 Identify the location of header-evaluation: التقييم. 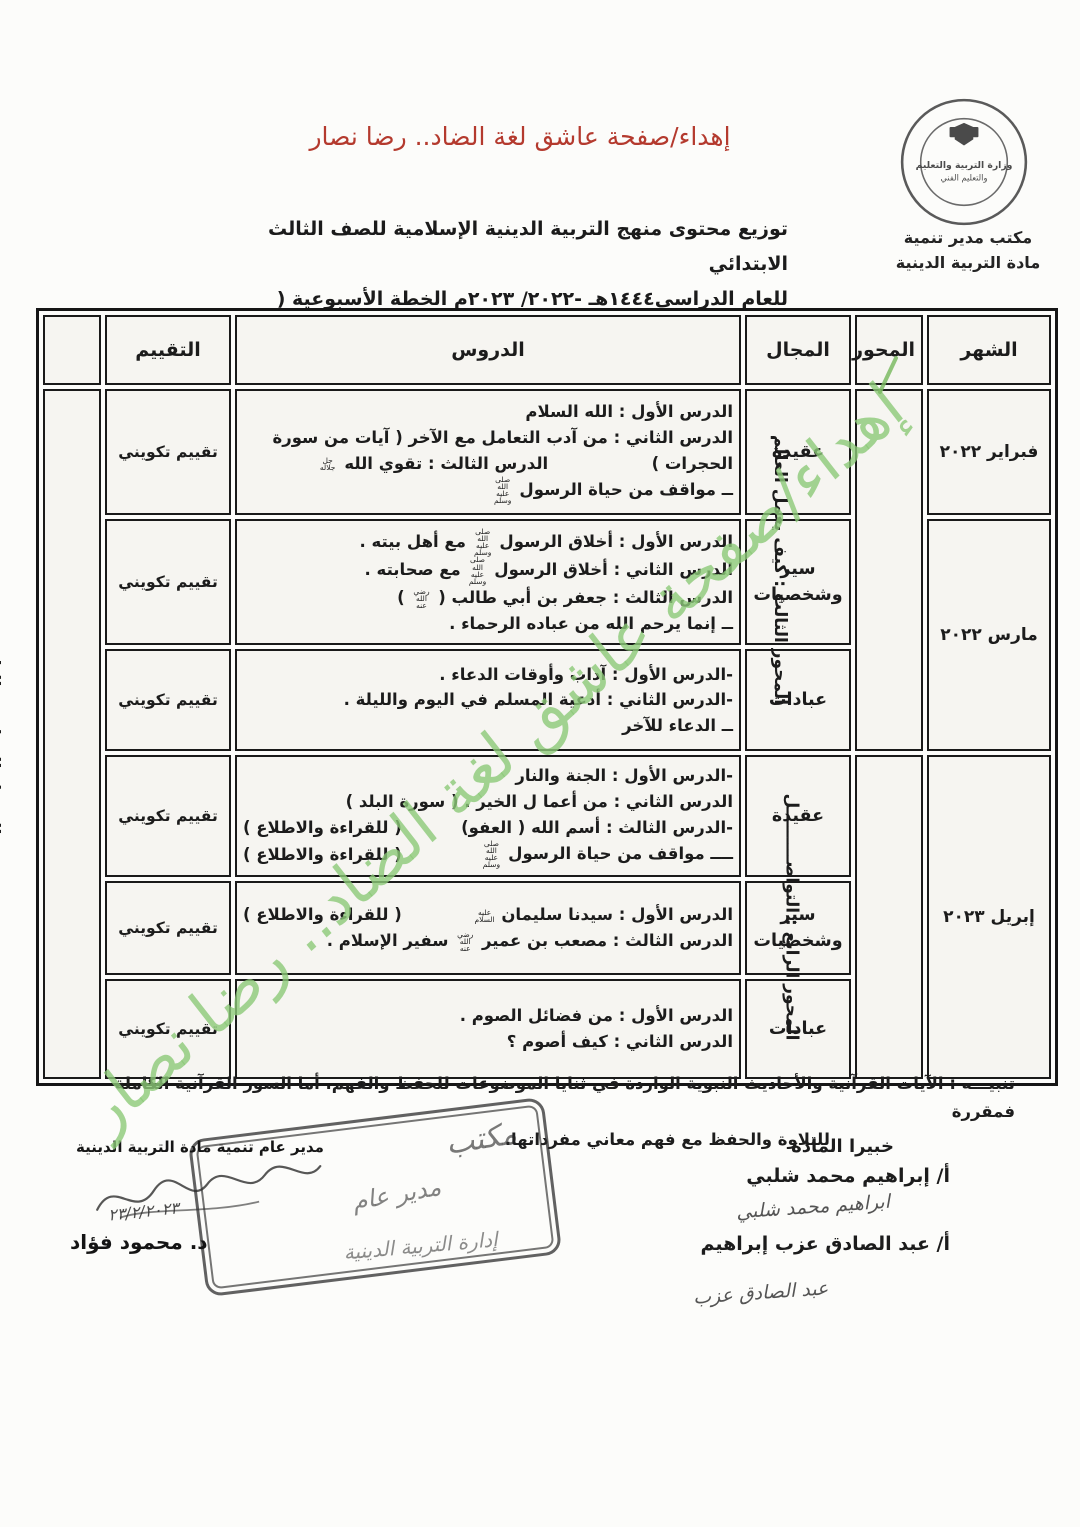
(168, 350).